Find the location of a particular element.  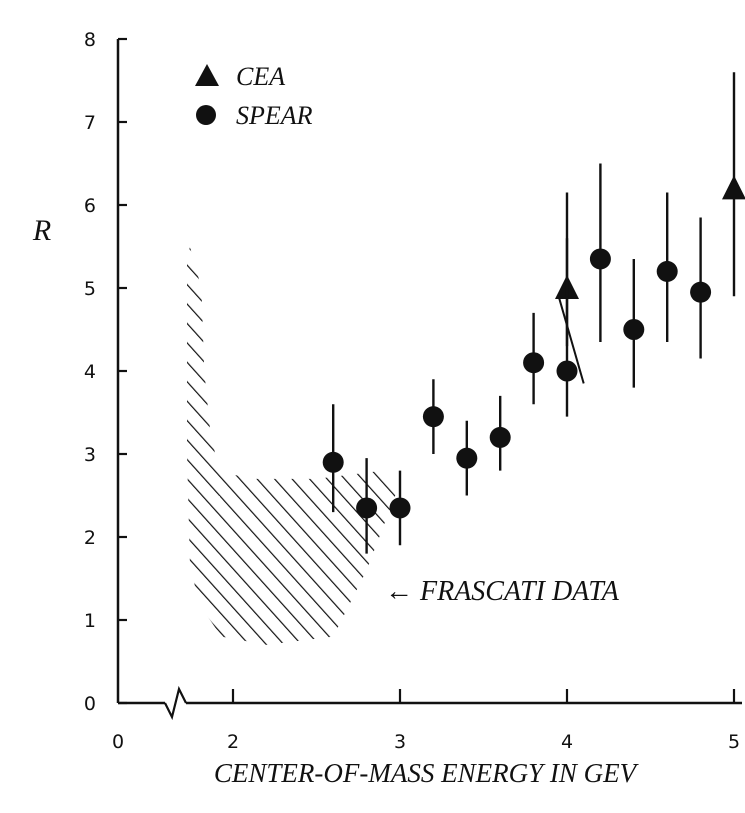

x-axis-label: CENTER-OF-MASS ENERGY IN GEV is located at coordinates (427, 773).